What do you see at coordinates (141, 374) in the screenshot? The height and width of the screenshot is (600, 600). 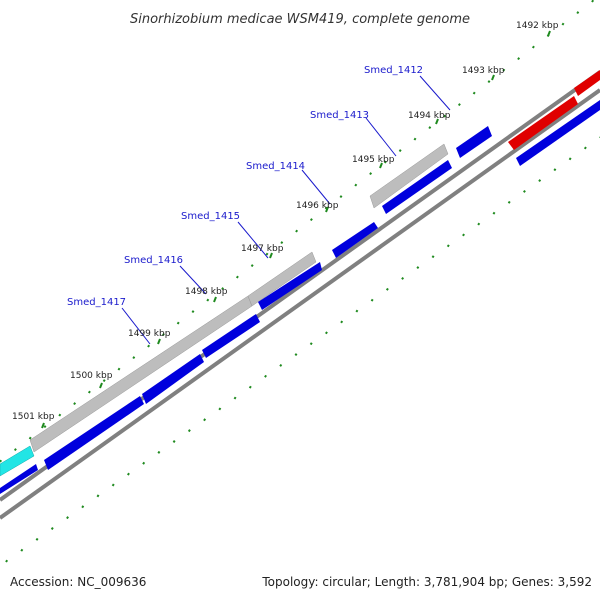 I see `gene-smed-1417-box` at bounding box center [141, 374].